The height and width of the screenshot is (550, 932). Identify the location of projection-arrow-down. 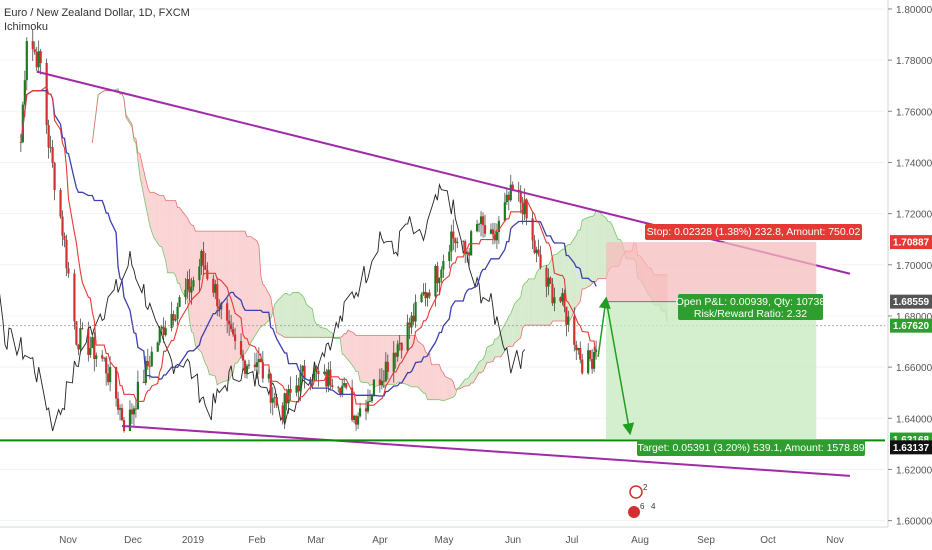
(620, 367).